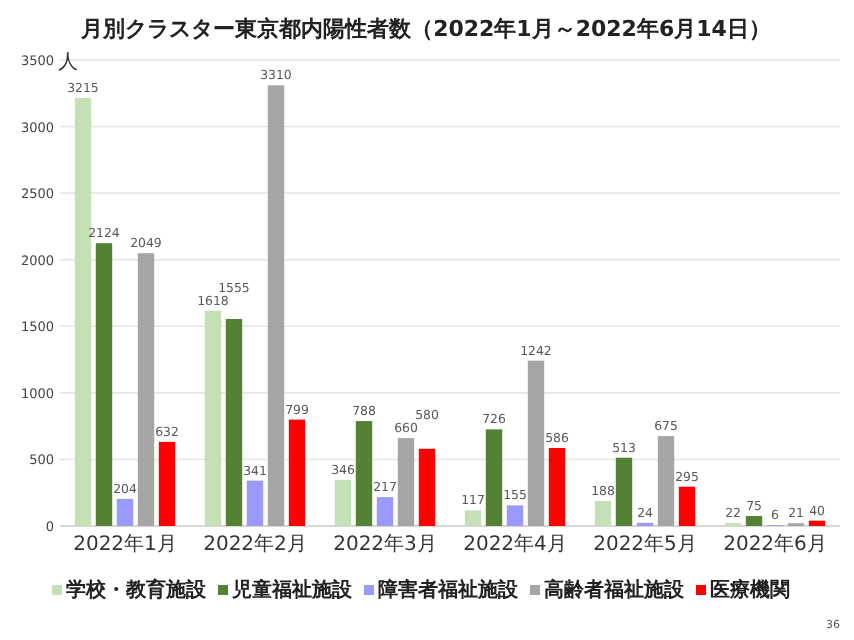 The image size is (854, 640). Describe the element at coordinates (750, 590) in the screenshot. I see `legend-label: 医療機関` at that location.